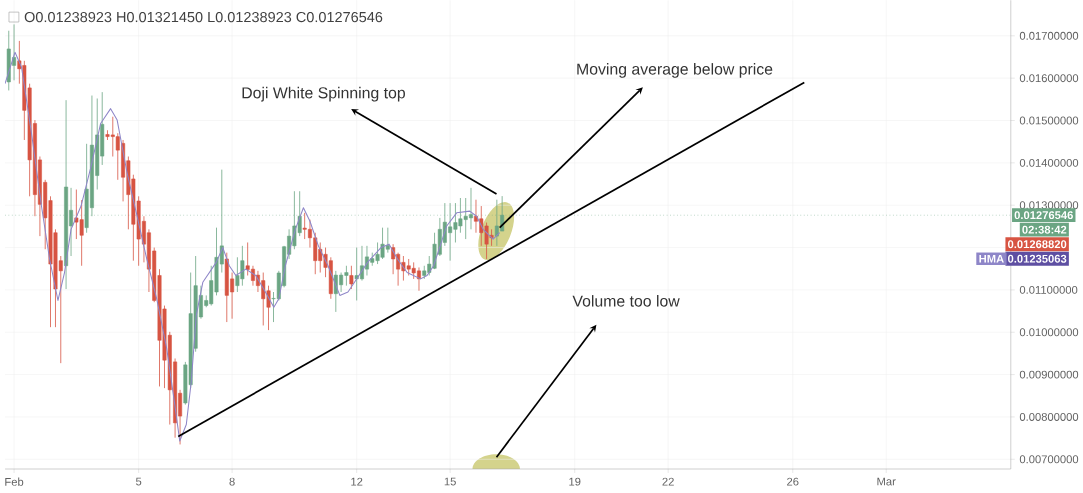 The image size is (1083, 493). I want to click on y-tick-label: 0.00800000, so click(1049, 417).